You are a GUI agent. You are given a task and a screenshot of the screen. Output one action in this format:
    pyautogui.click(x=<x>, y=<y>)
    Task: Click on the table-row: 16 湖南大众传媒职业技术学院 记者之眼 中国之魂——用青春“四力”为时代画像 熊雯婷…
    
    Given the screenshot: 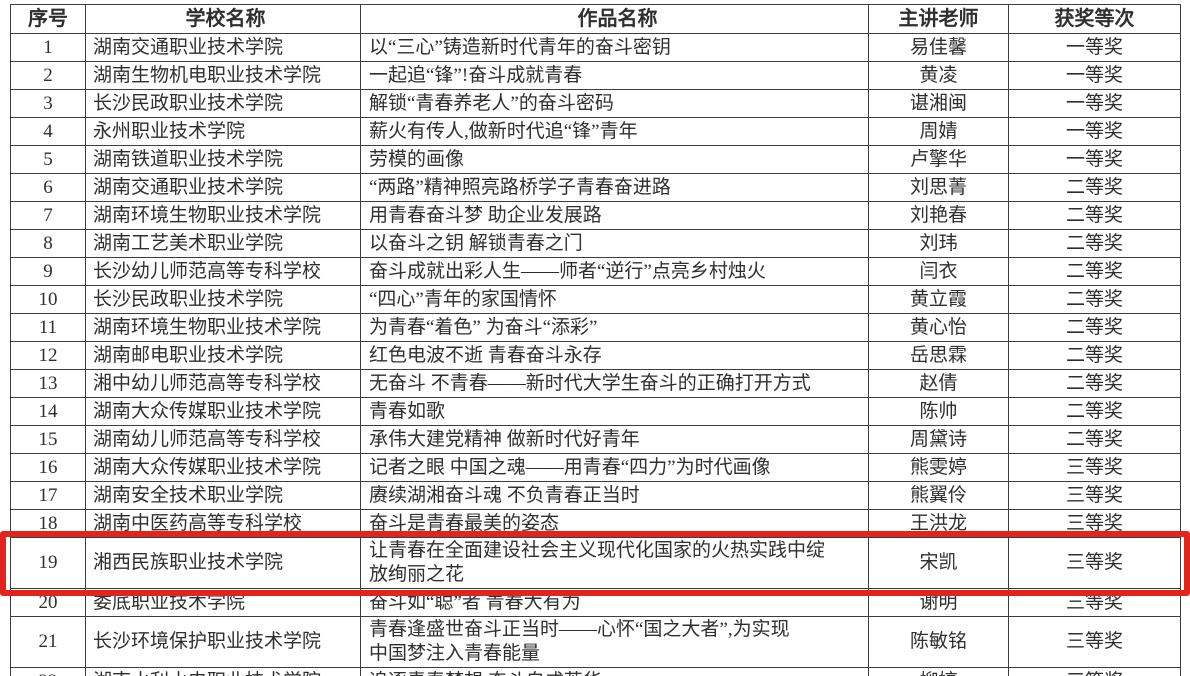 What is the action you would take?
    pyautogui.click(x=595, y=467)
    